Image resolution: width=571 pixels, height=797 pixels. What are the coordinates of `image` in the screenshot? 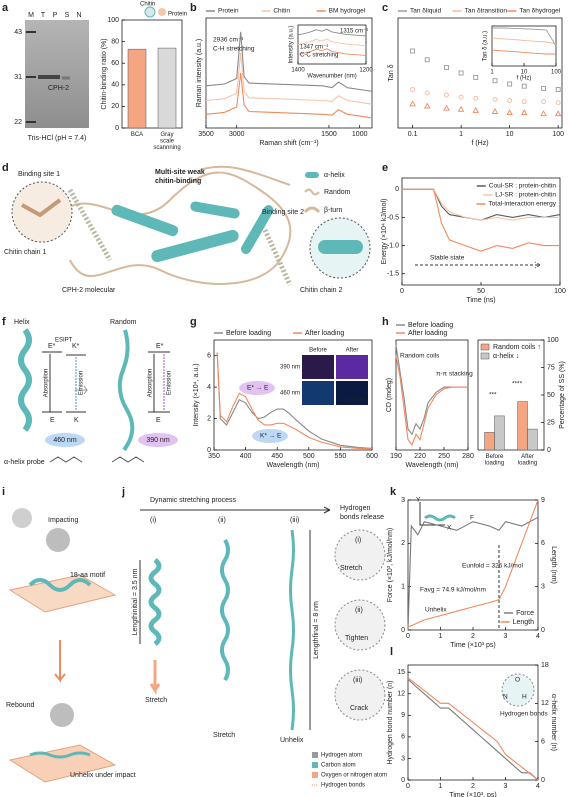 It's located at (318, 367).